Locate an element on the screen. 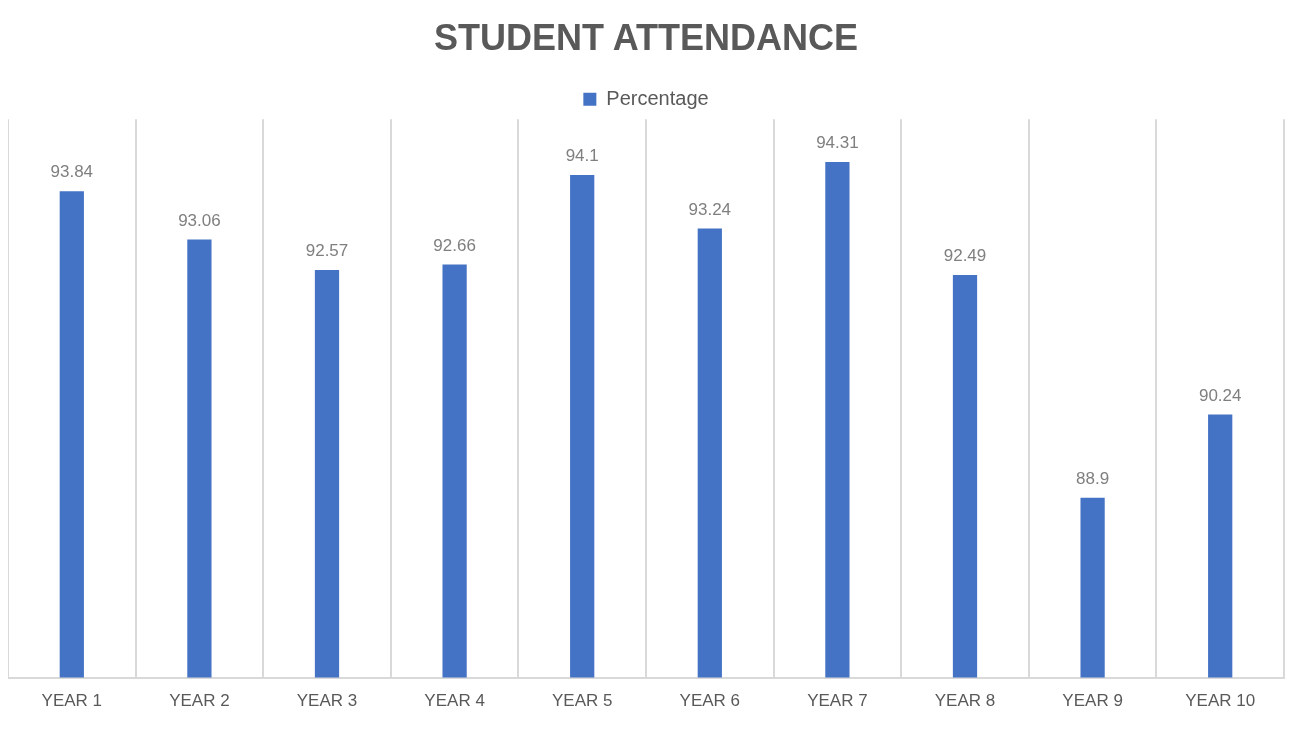  data-label: 92.49 is located at coordinates (965, 256).